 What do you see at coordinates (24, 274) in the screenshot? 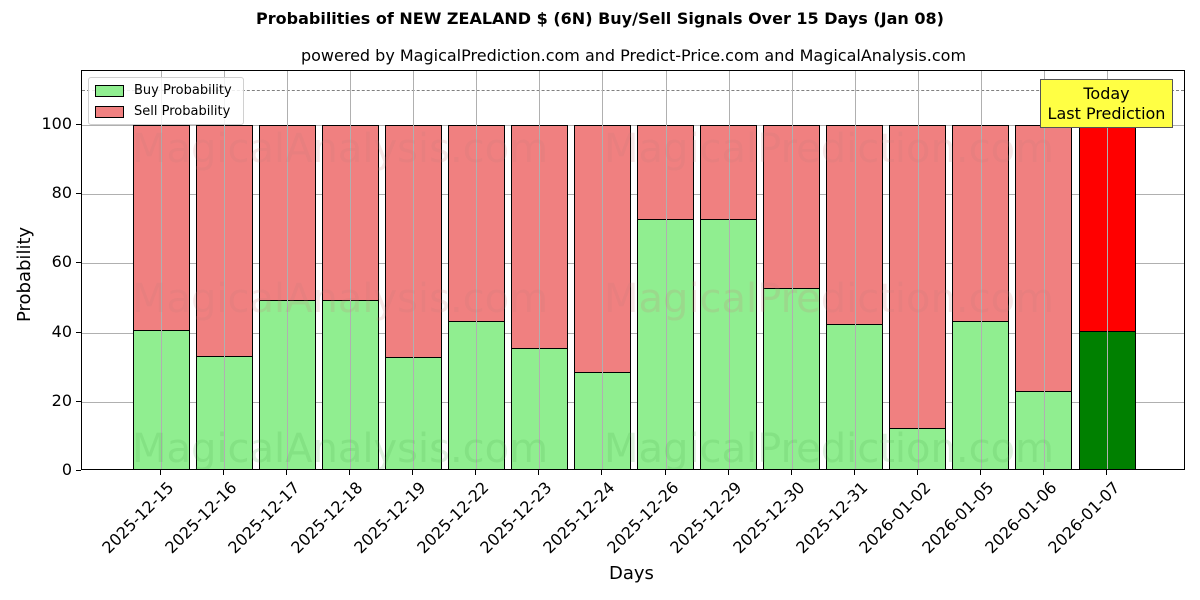
I see `y-axis-label: Probability` at bounding box center [24, 274].